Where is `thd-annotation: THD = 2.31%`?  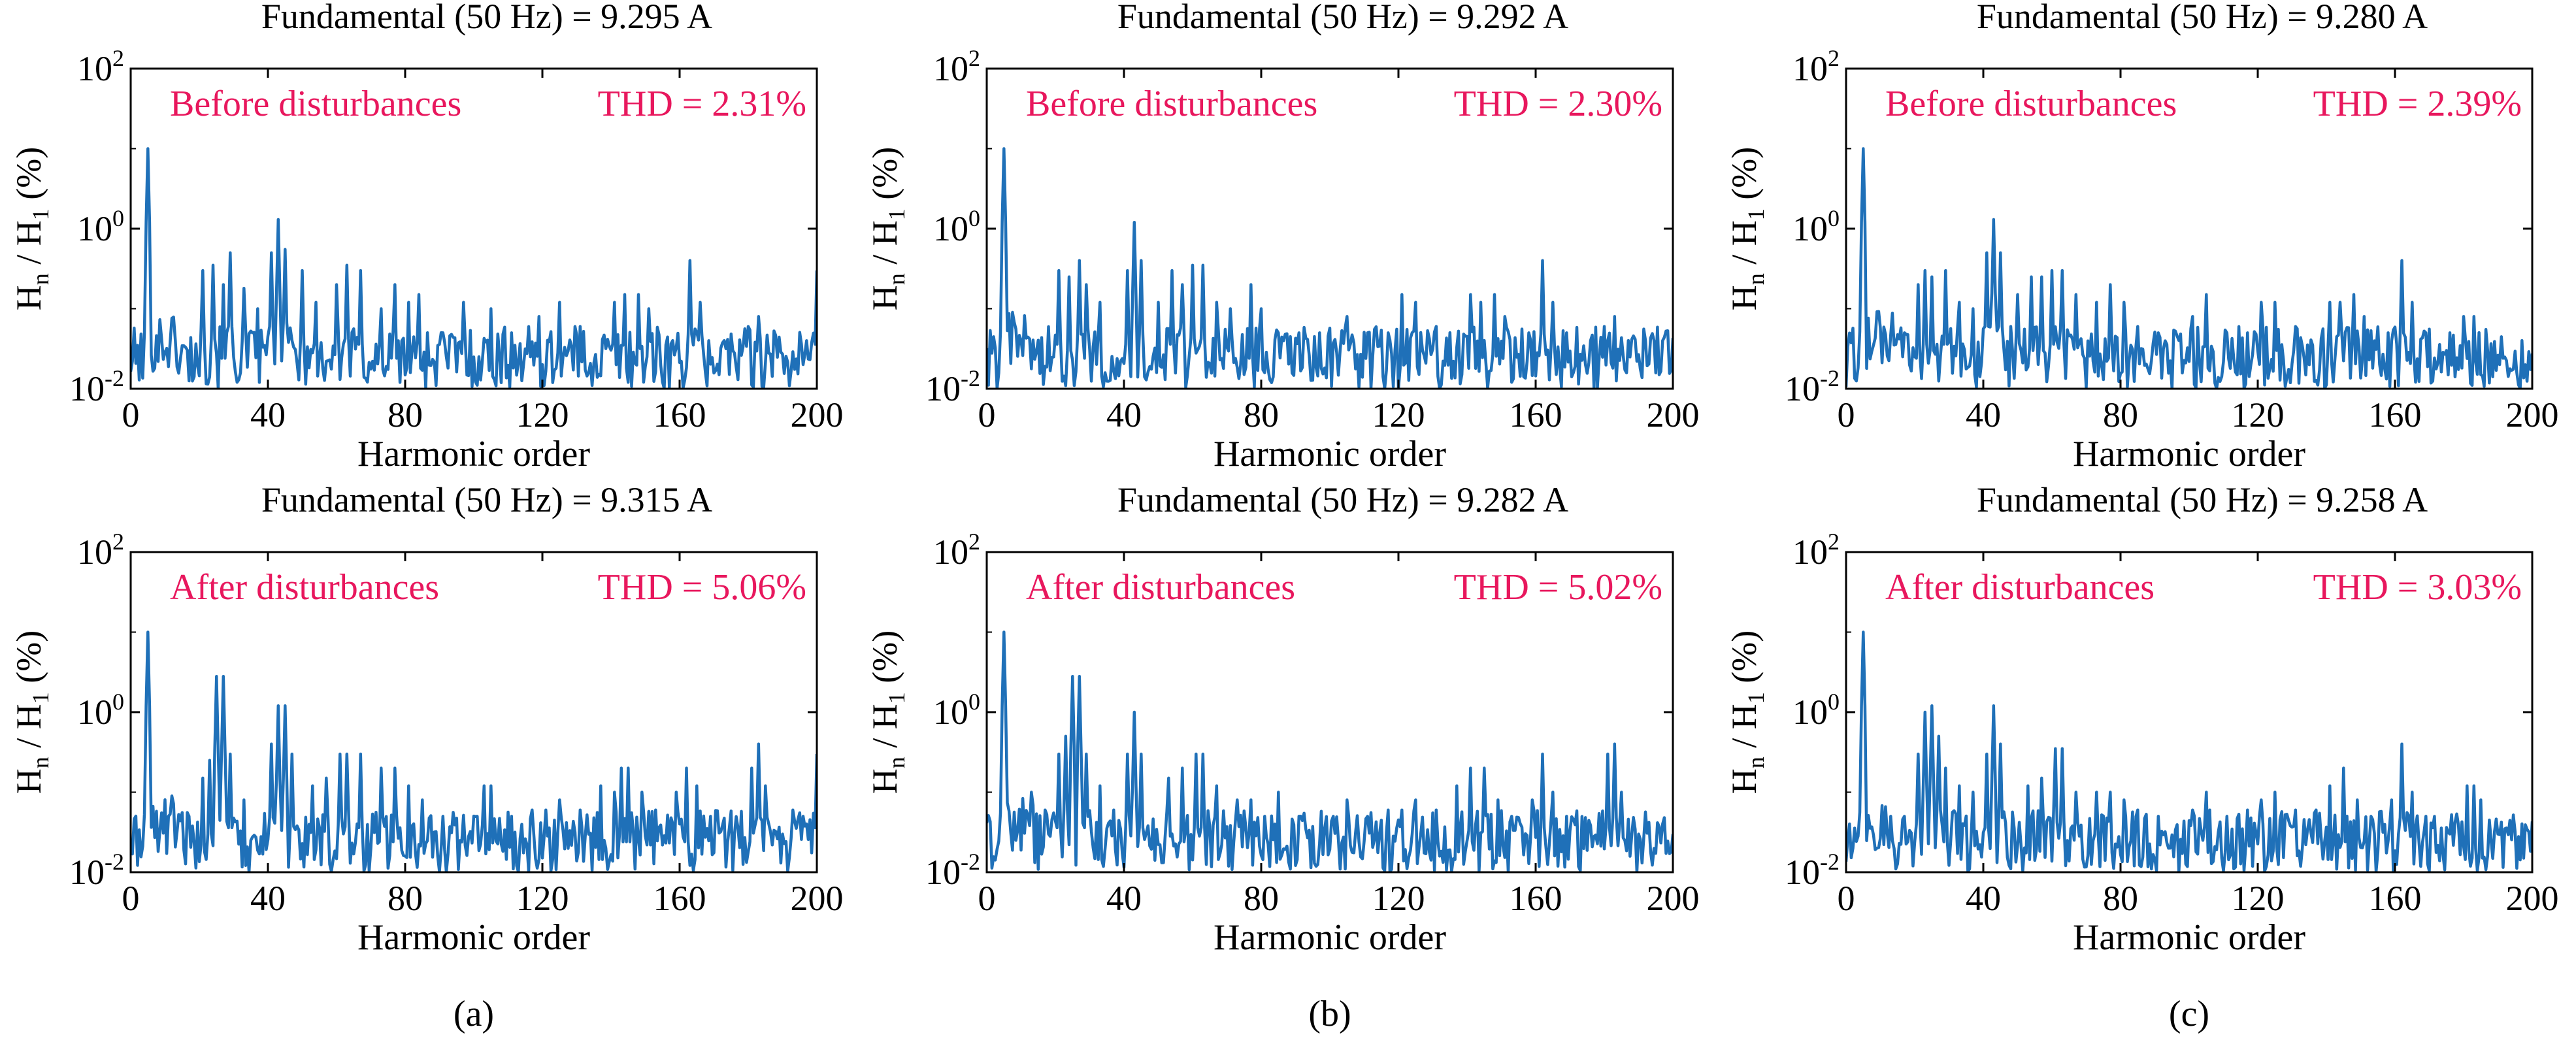
thd-annotation: THD = 2.31% is located at coordinates (702, 104).